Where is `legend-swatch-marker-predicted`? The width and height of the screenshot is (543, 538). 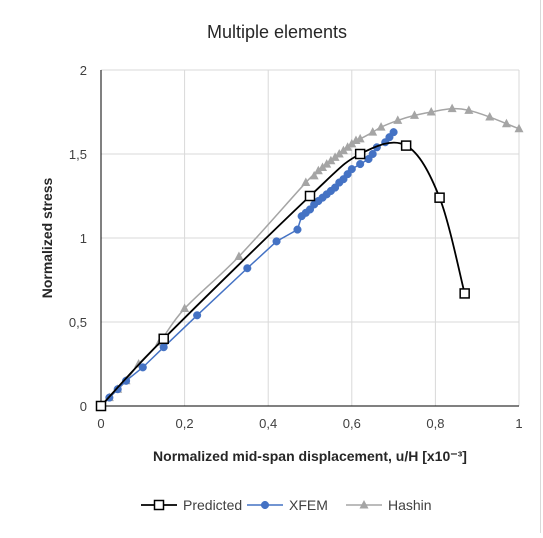 legend-swatch-marker-predicted is located at coordinates (159, 505).